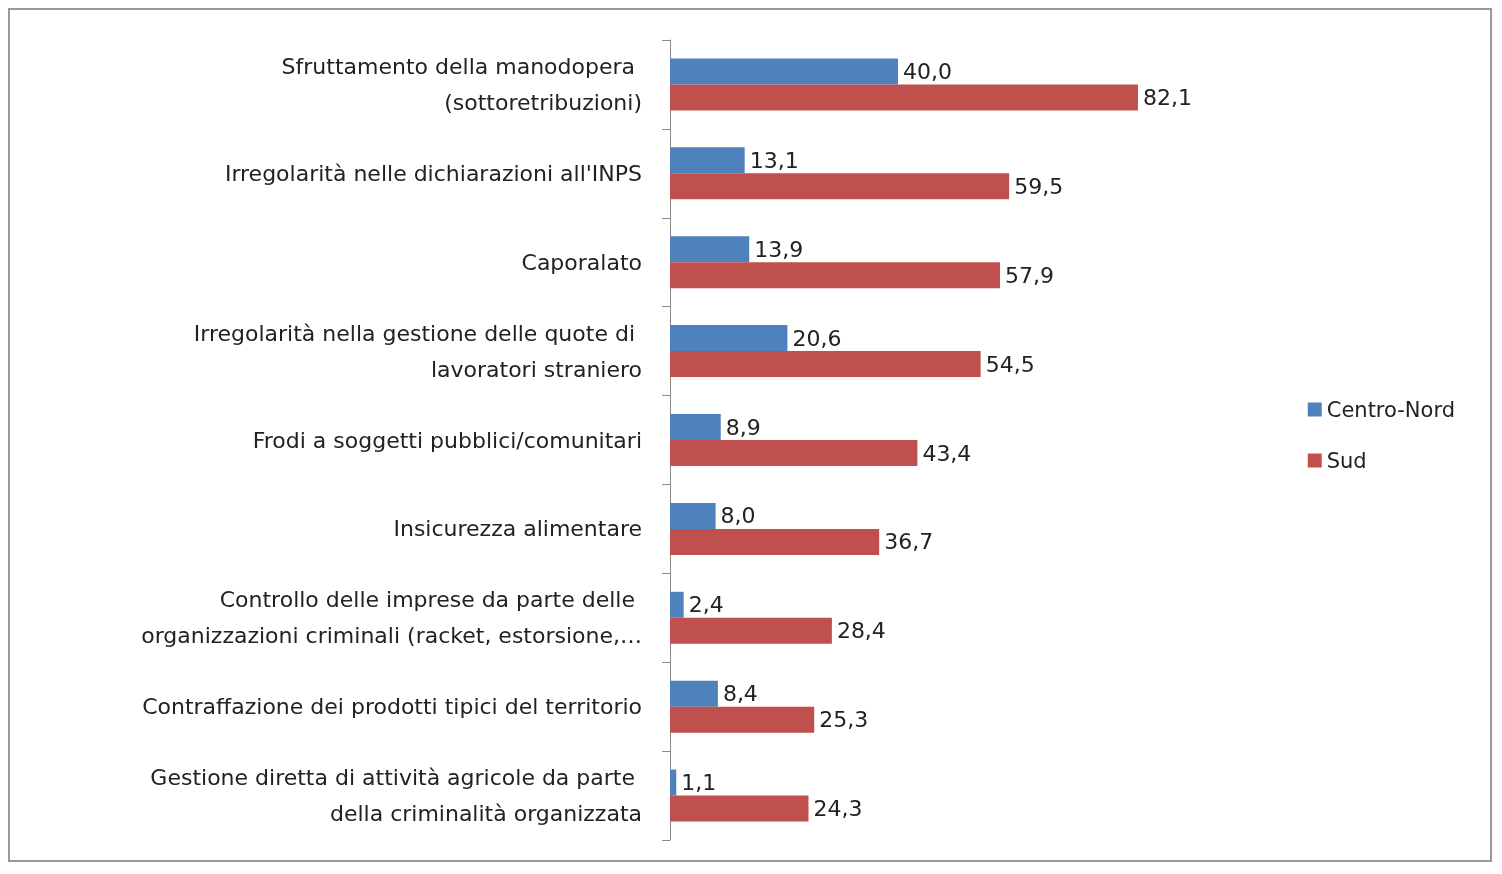 This screenshot has width=1502, height=874. I want to click on legend-label: Centro-Nord, so click(1391, 409).